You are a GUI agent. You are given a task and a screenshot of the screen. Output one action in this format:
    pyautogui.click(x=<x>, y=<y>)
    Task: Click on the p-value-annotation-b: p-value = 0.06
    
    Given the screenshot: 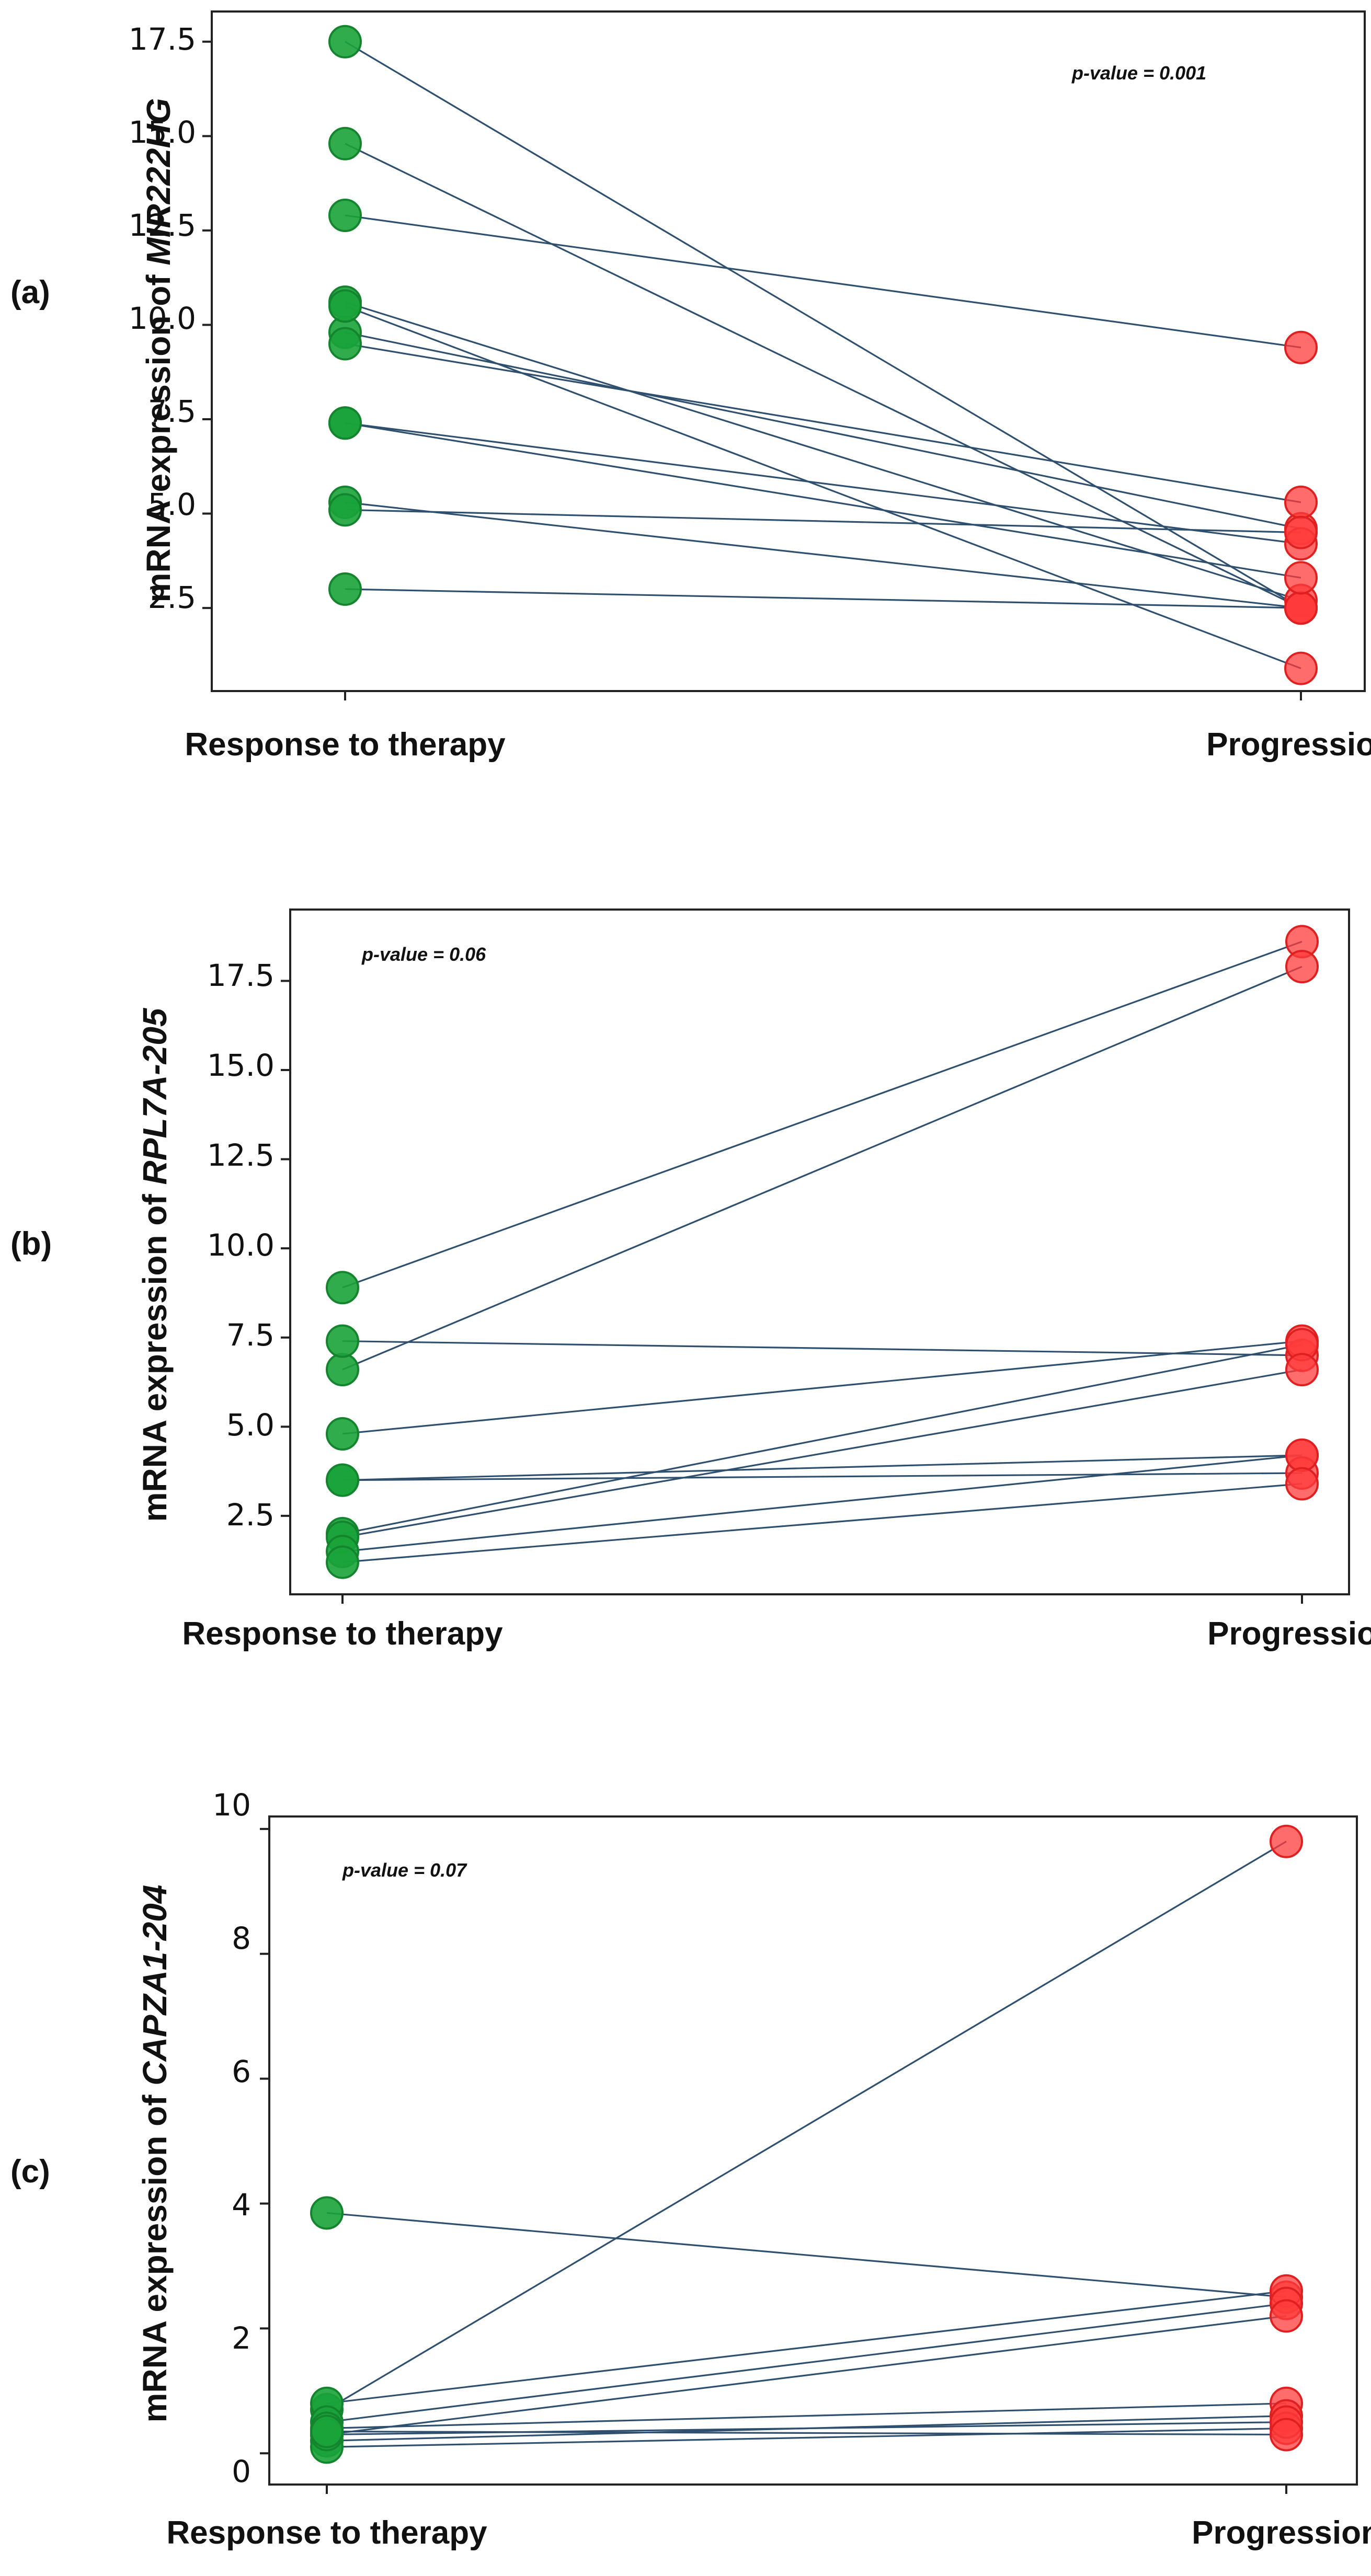 What is the action you would take?
    pyautogui.click(x=423, y=954)
    